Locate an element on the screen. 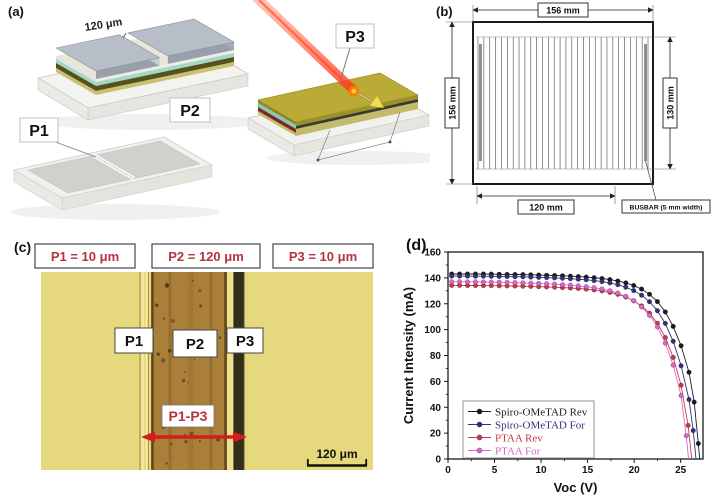 The height and width of the screenshot is (500, 713). p2-label: P2 is located at coordinates (190, 110).